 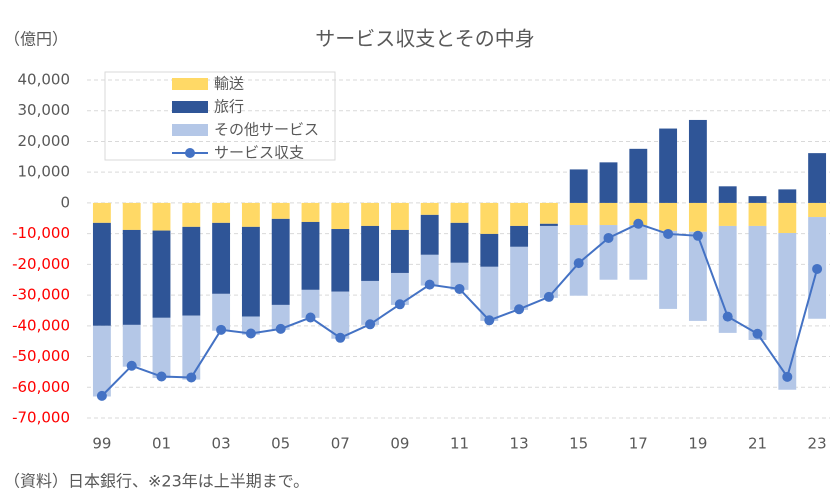 What do you see at coordinates (41, 264) in the screenshot?
I see `y-tick-label: -20,000` at bounding box center [41, 264].